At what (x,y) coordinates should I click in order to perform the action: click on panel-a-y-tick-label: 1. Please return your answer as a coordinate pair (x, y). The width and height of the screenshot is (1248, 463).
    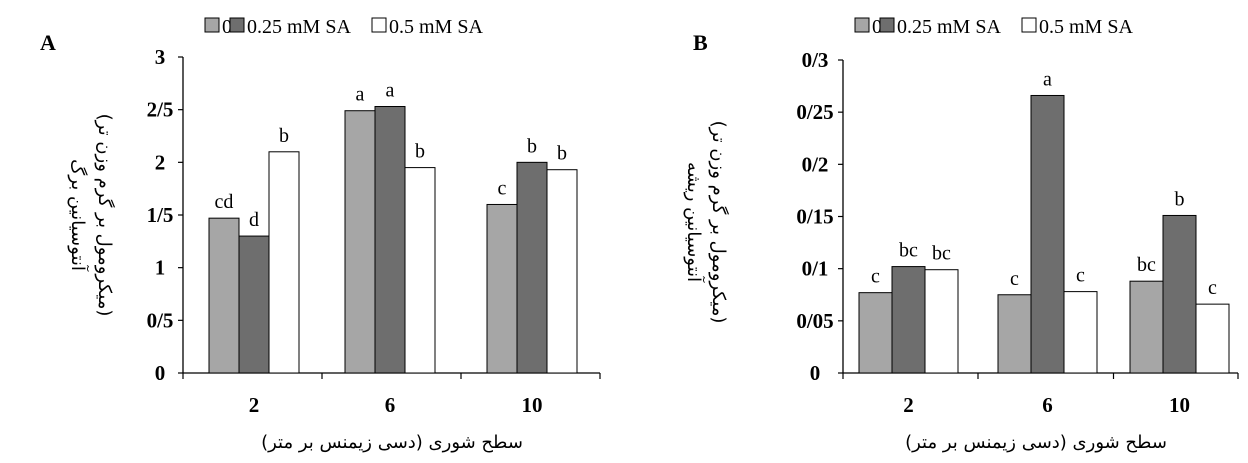
    Looking at the image, I should click on (160, 268).